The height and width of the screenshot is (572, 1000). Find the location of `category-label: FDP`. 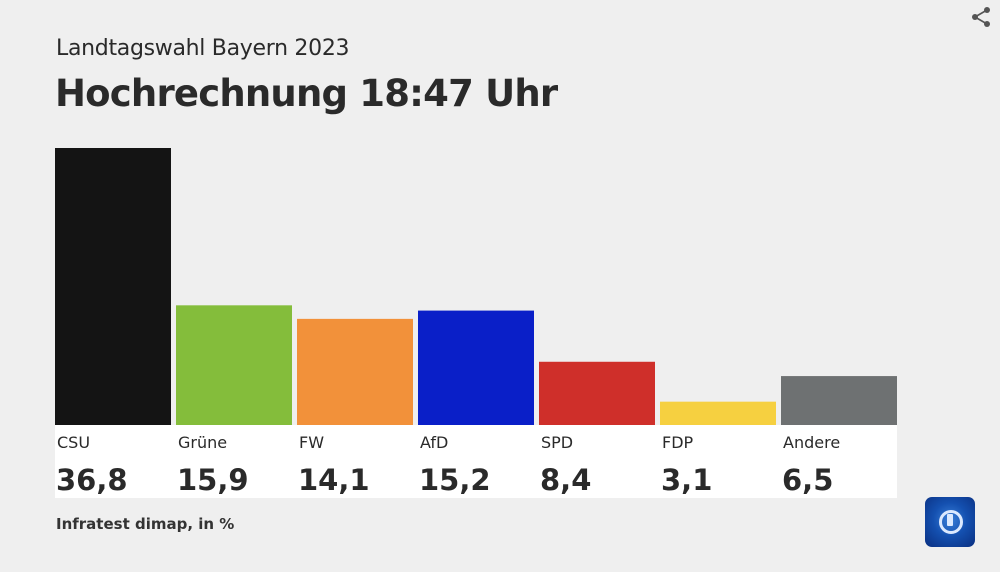

category-label: FDP is located at coordinates (678, 442).